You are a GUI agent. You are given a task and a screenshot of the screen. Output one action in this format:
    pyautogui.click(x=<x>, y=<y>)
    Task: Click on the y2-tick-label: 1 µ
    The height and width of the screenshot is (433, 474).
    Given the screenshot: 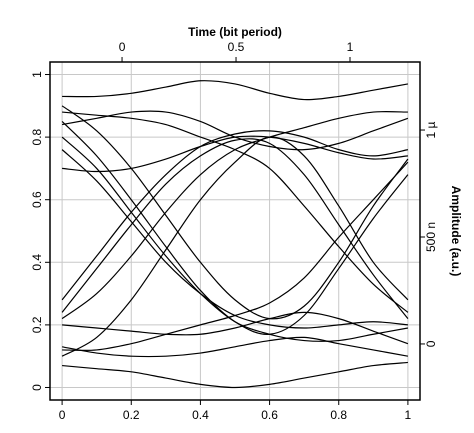 What is the action you would take?
    pyautogui.click(x=431, y=129)
    